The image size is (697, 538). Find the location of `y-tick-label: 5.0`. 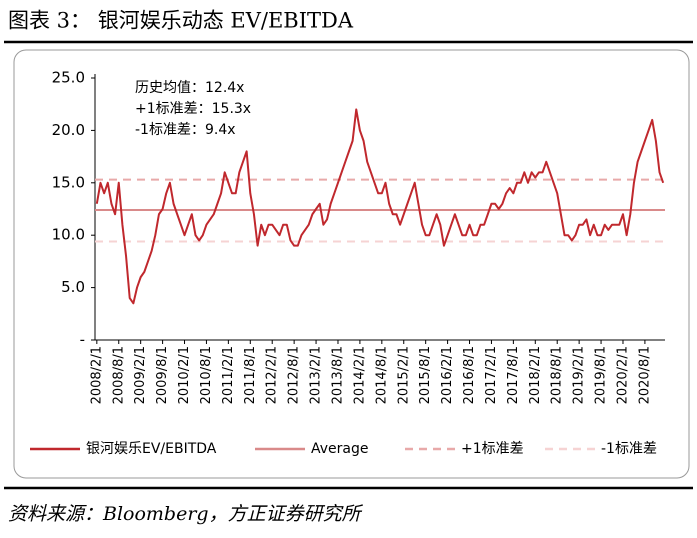

y-tick-label: 5.0 is located at coordinates (73, 287).